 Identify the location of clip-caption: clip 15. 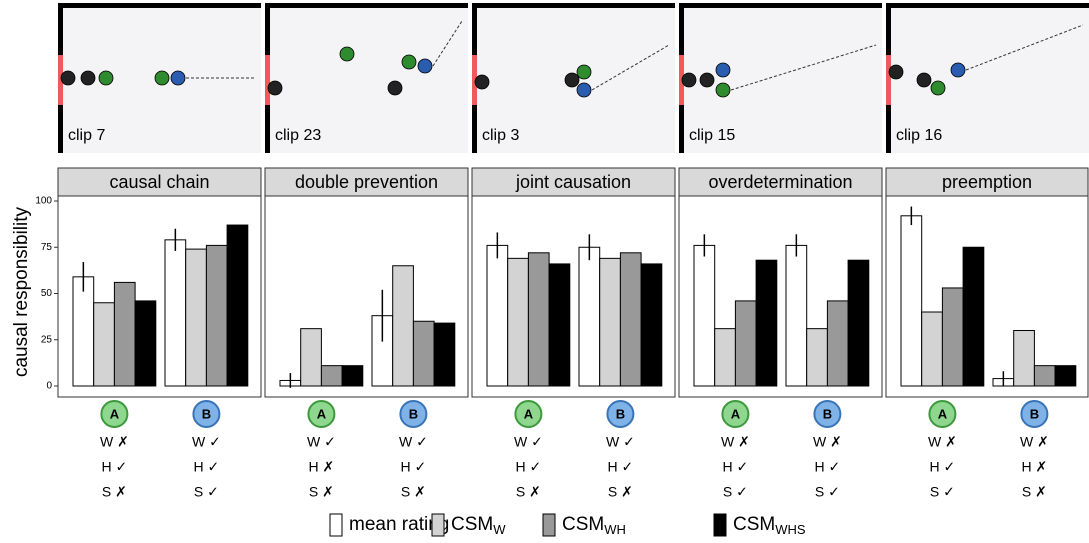
(712, 135).